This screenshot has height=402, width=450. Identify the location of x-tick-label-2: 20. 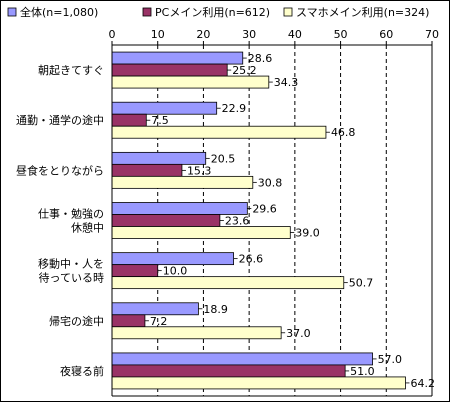
(203, 34).